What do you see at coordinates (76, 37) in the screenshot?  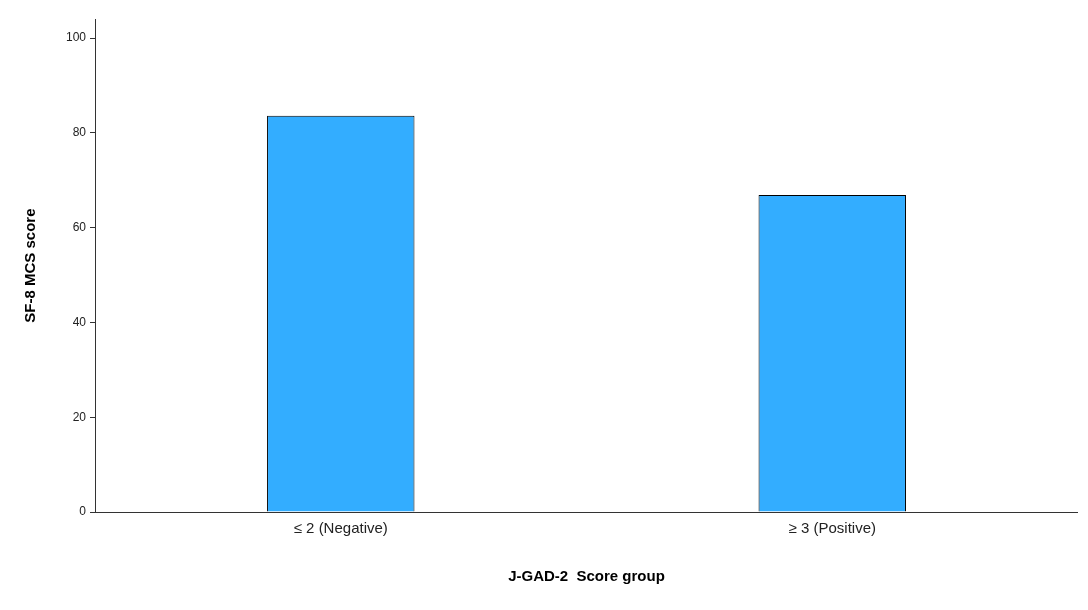 I see `y-tick-label: 100` at bounding box center [76, 37].